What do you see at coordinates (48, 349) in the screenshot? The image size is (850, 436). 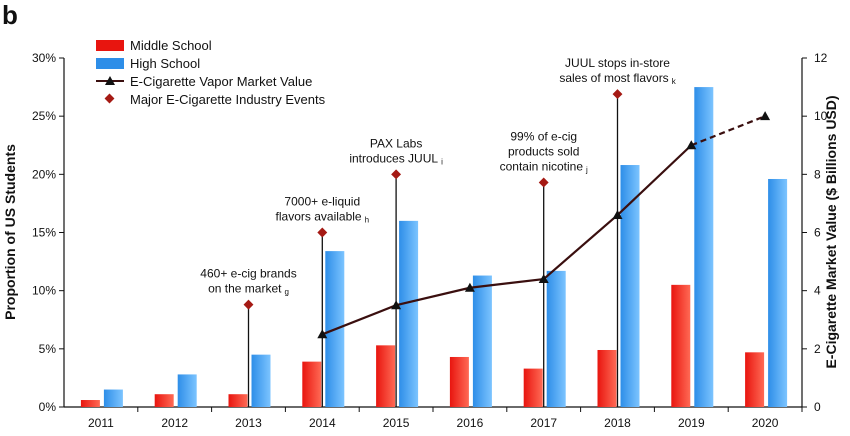 I see `left-tick-label: 5%` at bounding box center [48, 349].